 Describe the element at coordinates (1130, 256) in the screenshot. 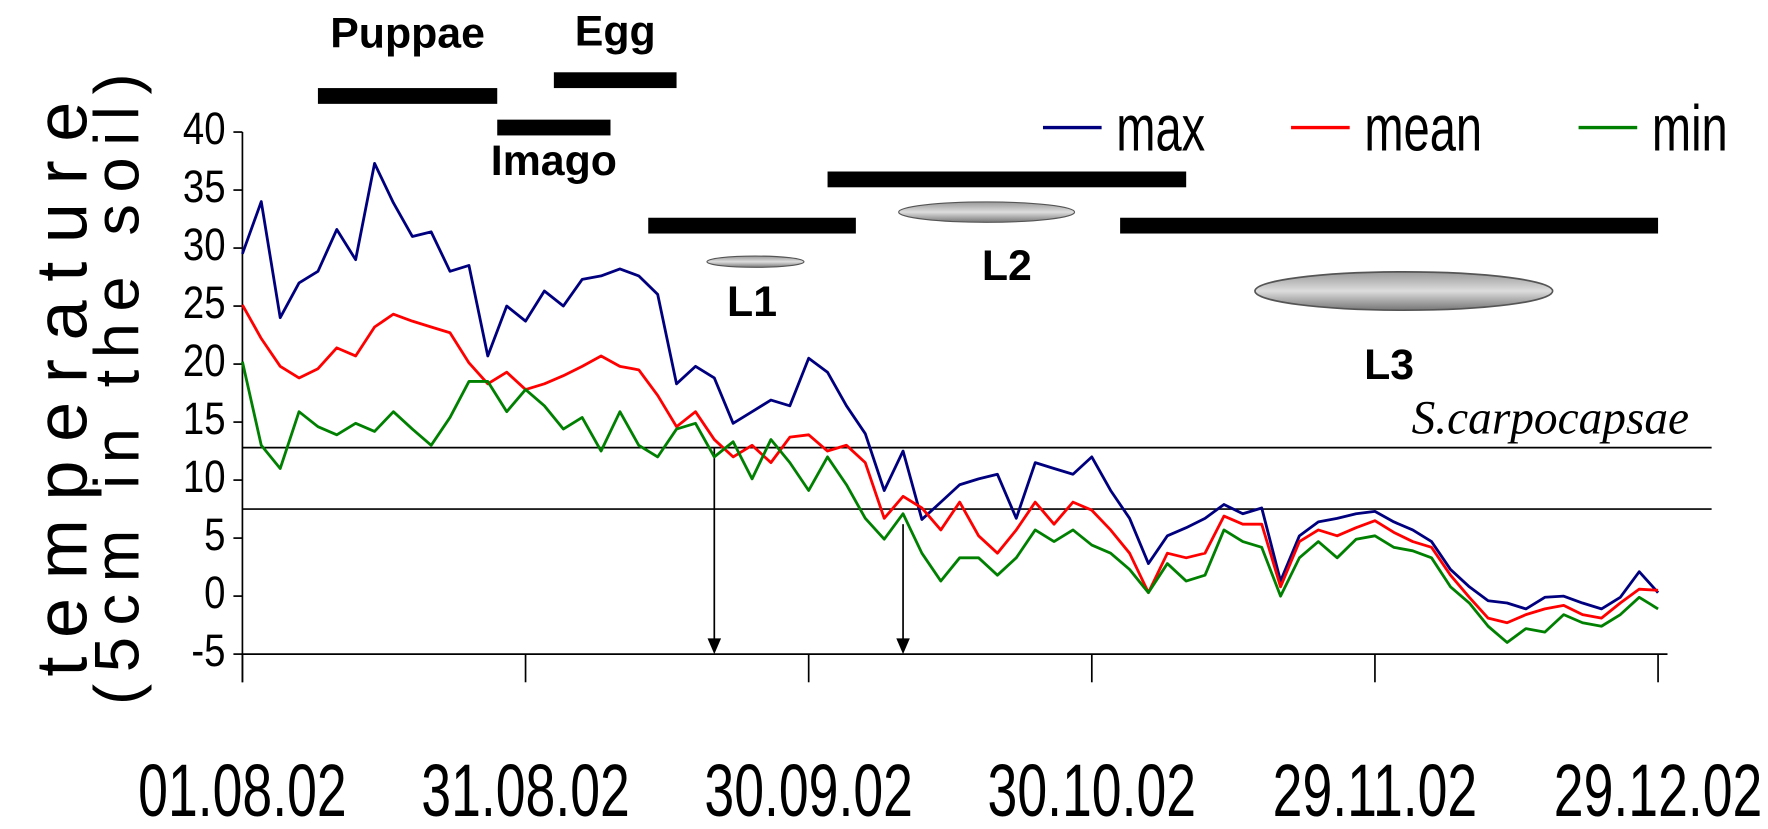

I see `larvae` at that location.